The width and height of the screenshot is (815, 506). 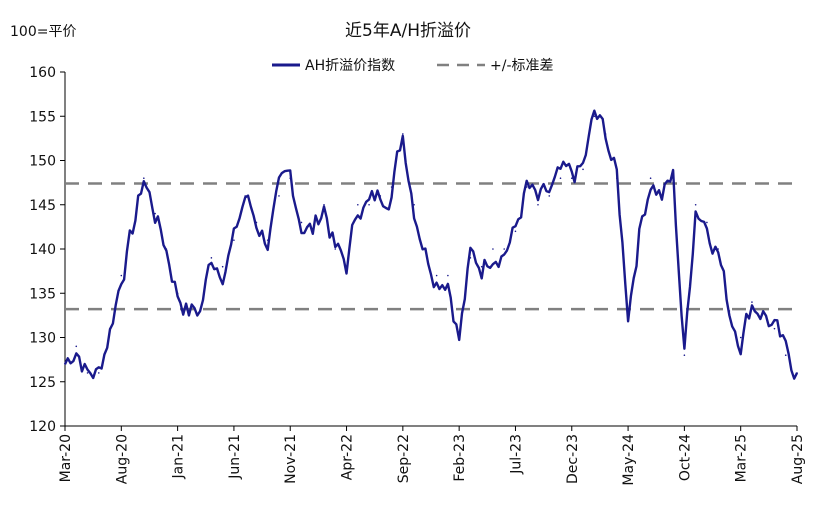 What do you see at coordinates (122, 459) in the screenshot?
I see `x-tick-label: Aug-20` at bounding box center [122, 459].